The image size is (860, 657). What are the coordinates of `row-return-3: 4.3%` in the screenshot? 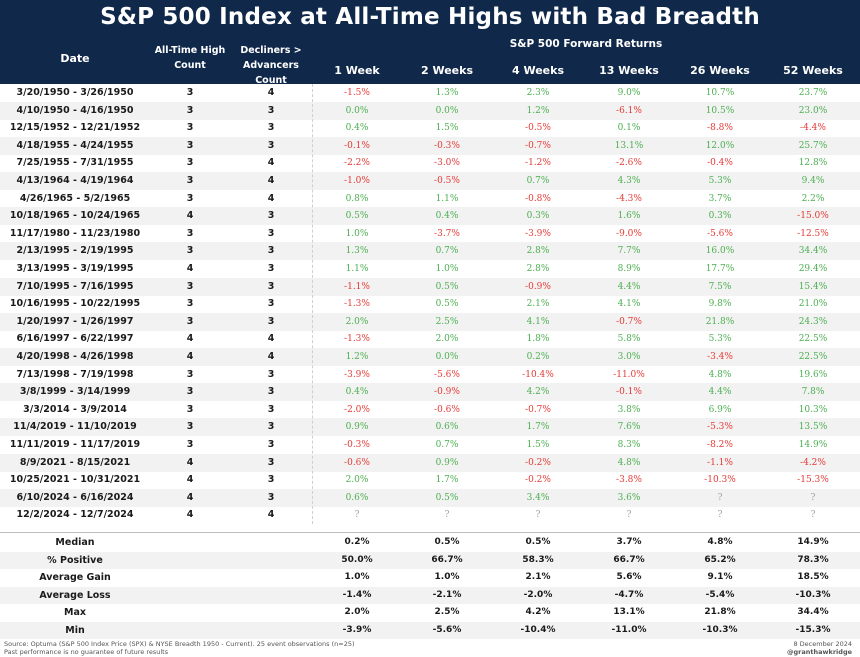 It's located at (629, 181).